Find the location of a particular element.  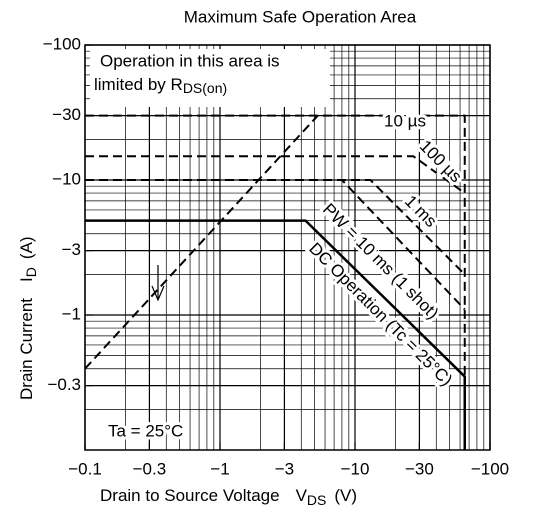

y-tick-label: −30 is located at coordinates (66, 114).